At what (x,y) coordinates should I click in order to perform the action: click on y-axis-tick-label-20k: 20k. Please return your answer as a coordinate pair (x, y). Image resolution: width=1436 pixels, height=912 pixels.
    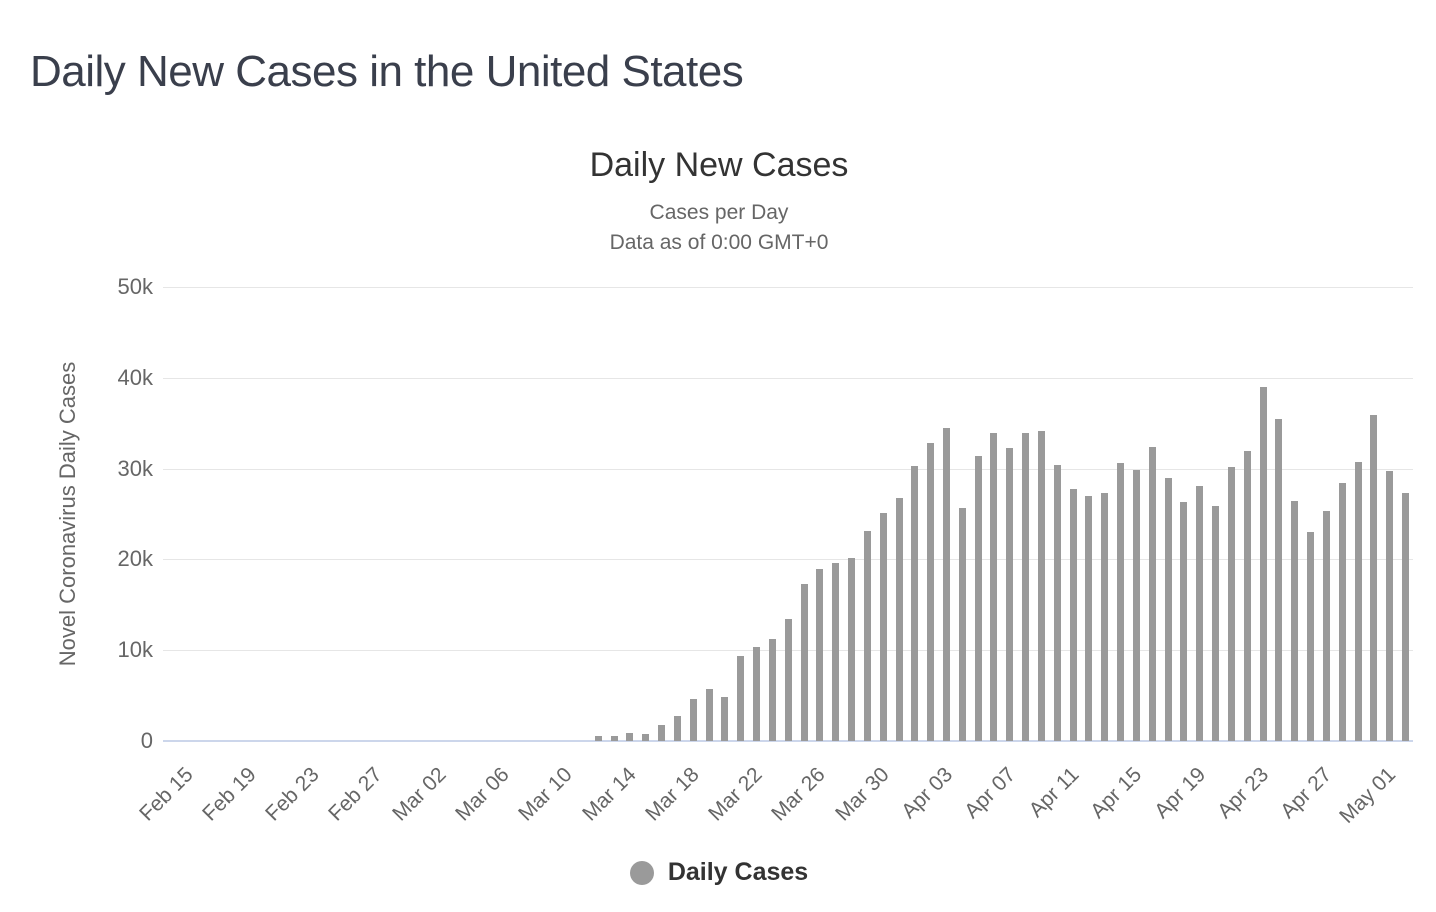
    Looking at the image, I should click on (135, 559).